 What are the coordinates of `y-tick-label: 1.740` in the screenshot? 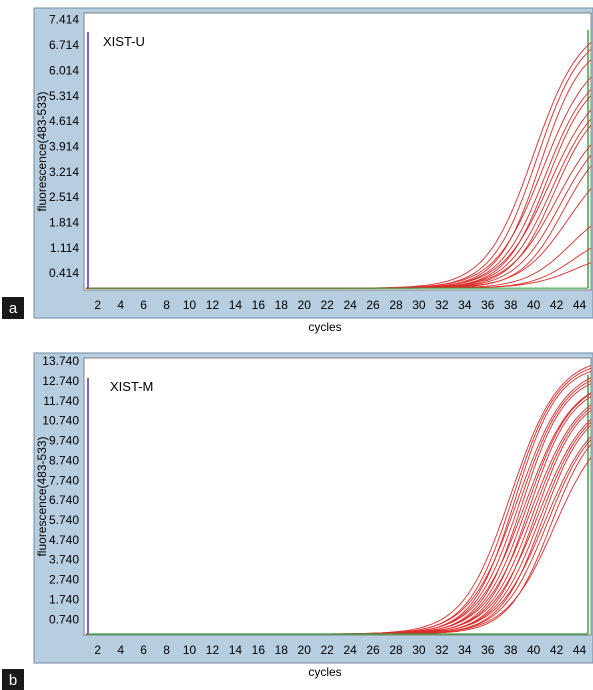 It's located at (64, 599).